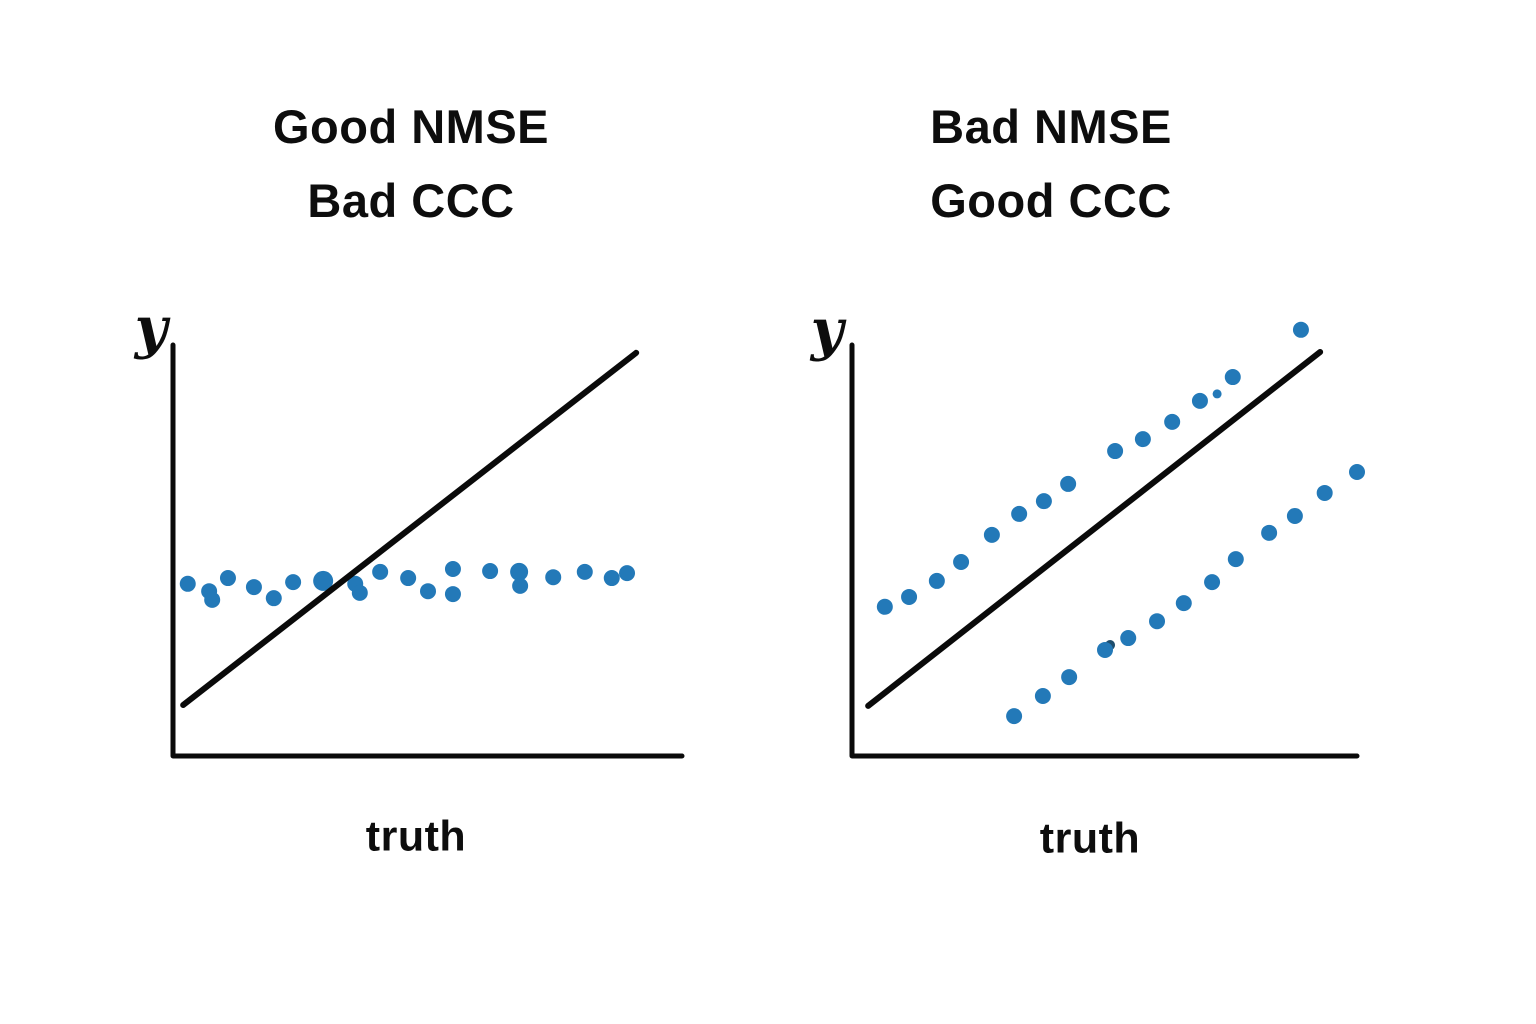 The image size is (1536, 1024). I want to click on left-x-axis-label: truth, so click(416, 836).